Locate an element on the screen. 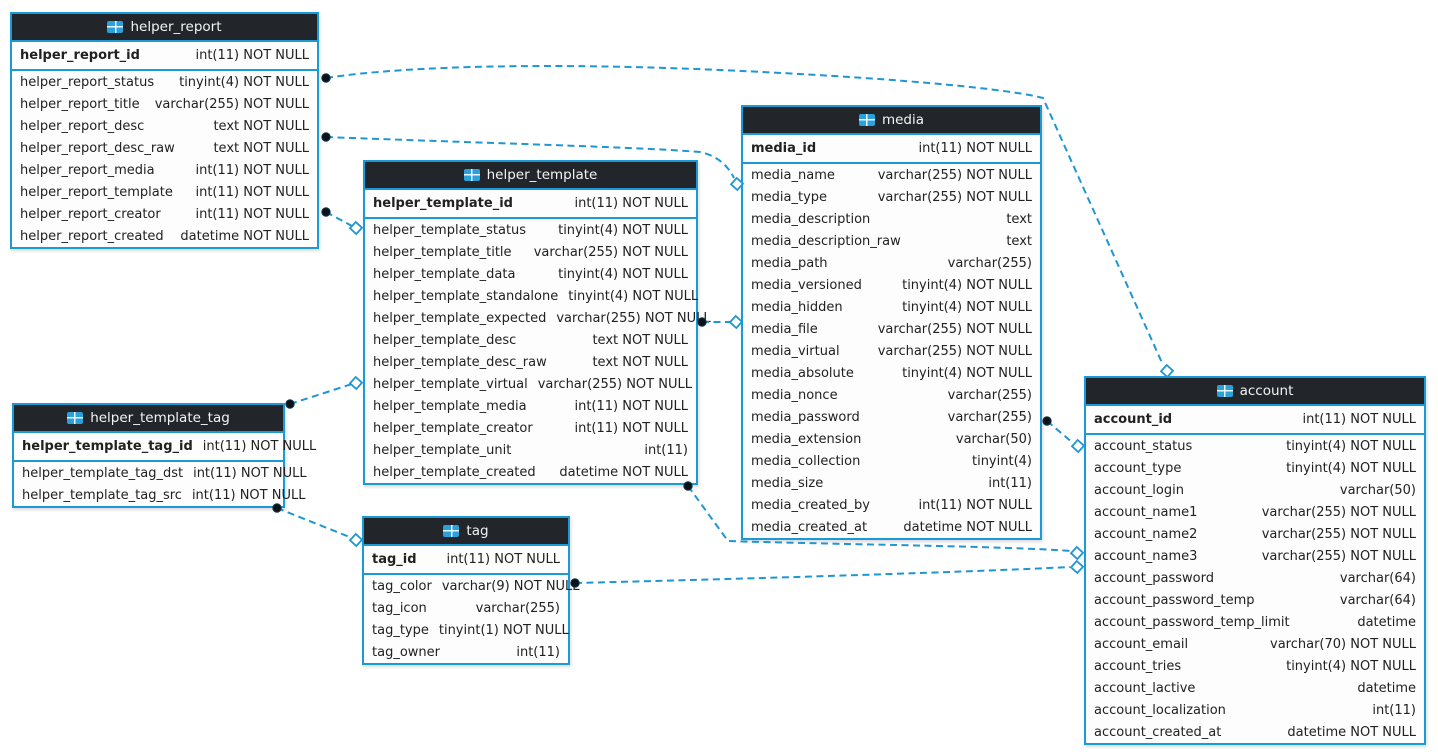 This screenshot has height=754, width=1438. field-row: media_hidden tinyint(4) NOT NULL is located at coordinates (891, 307).